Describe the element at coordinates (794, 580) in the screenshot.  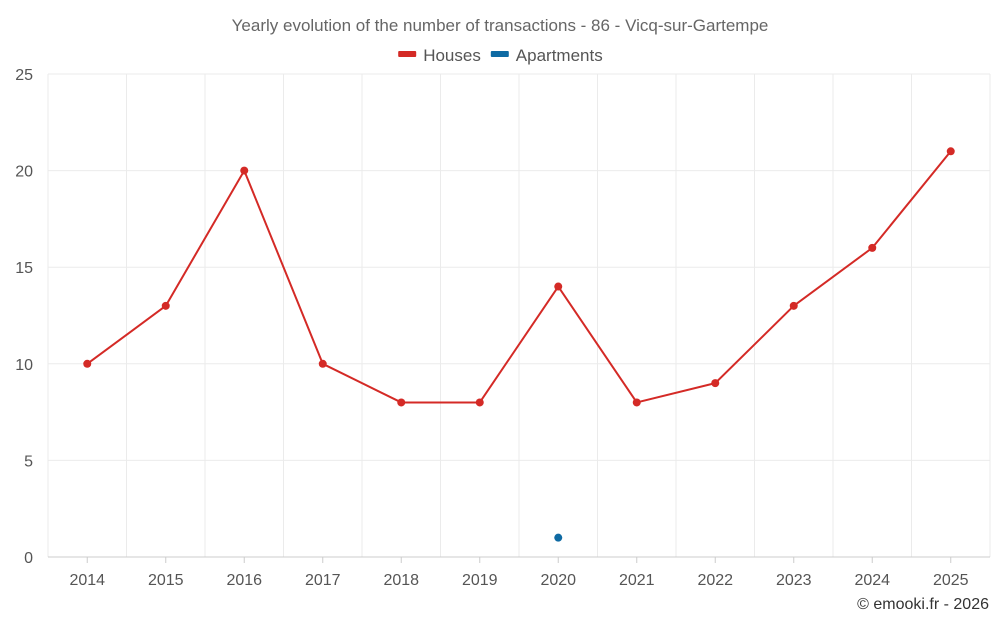
I see `x-tick-label: 2023` at that location.